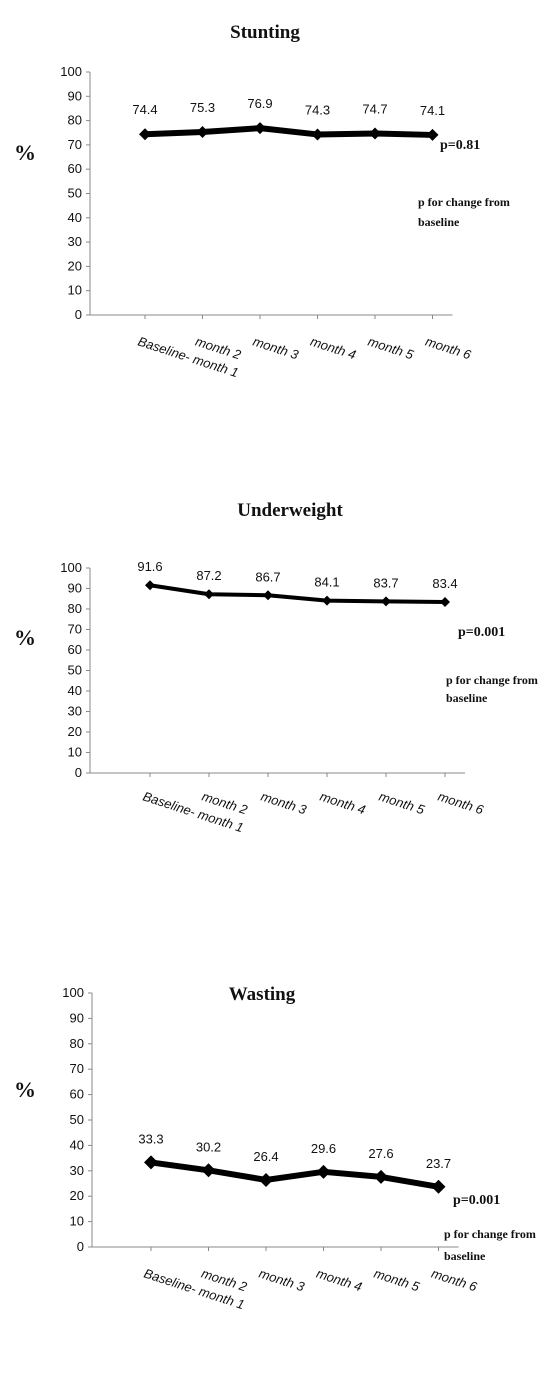  What do you see at coordinates (259, 103) in the screenshot?
I see `data-label: 76.9` at bounding box center [259, 103].